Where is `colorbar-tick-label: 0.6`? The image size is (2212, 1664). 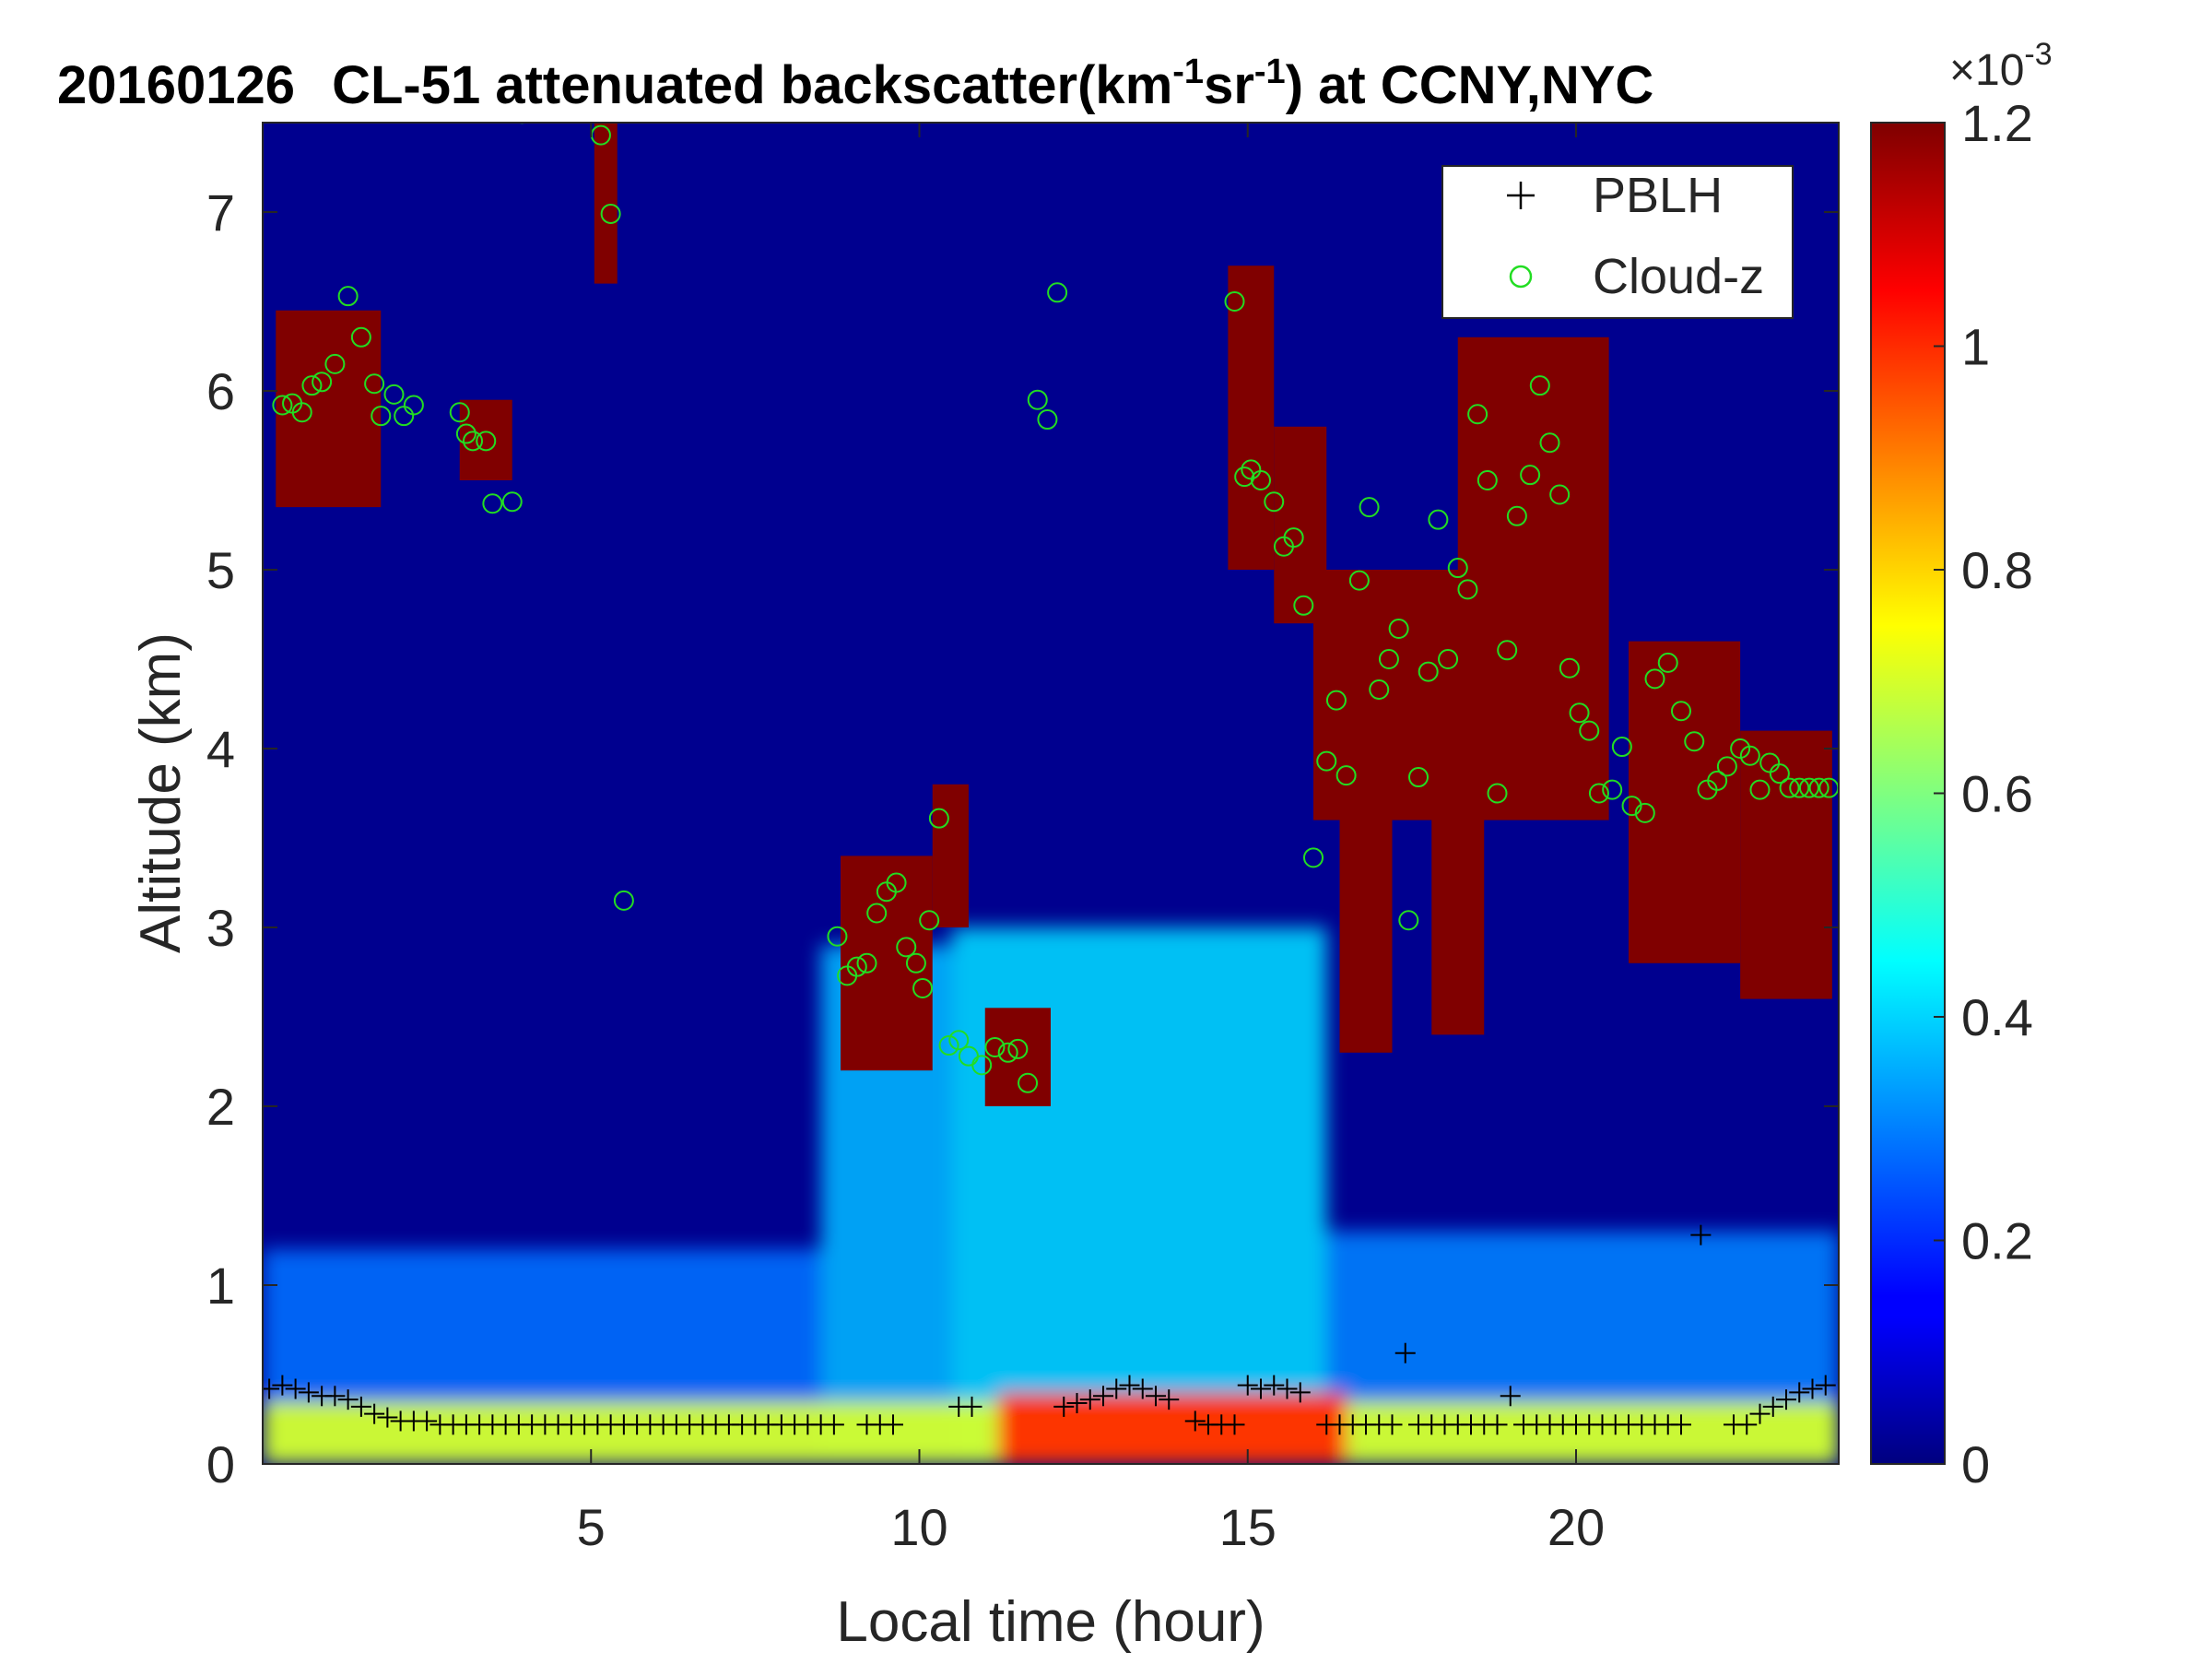
colorbar-tick-label: 0.6 is located at coordinates (1997, 794).